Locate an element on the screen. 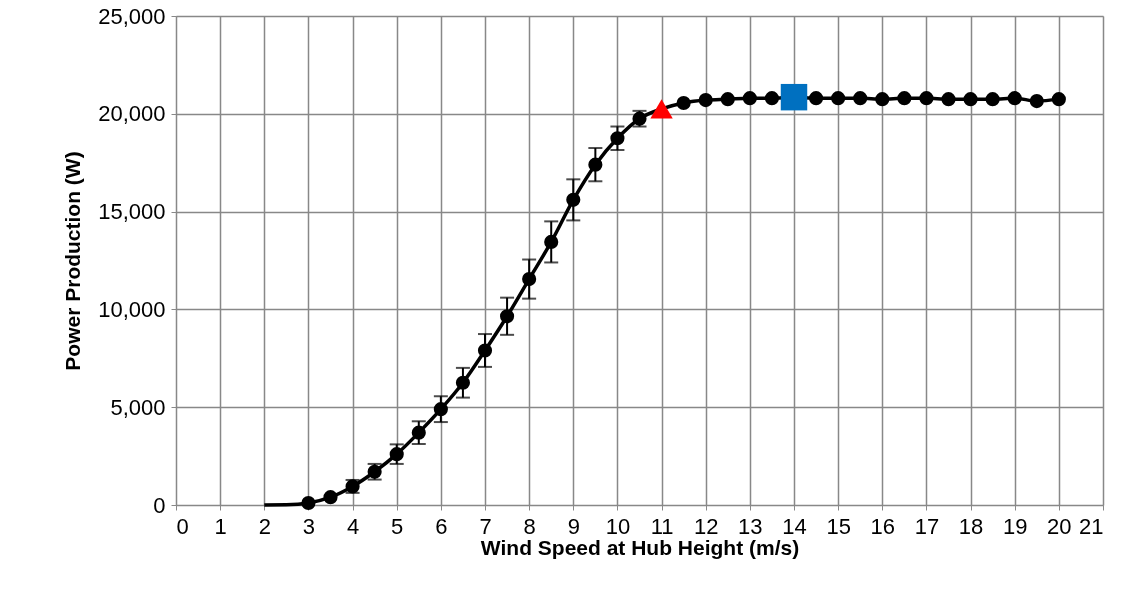 This screenshot has width=1125, height=596. x-tick-label: 3 is located at coordinates (309, 526).